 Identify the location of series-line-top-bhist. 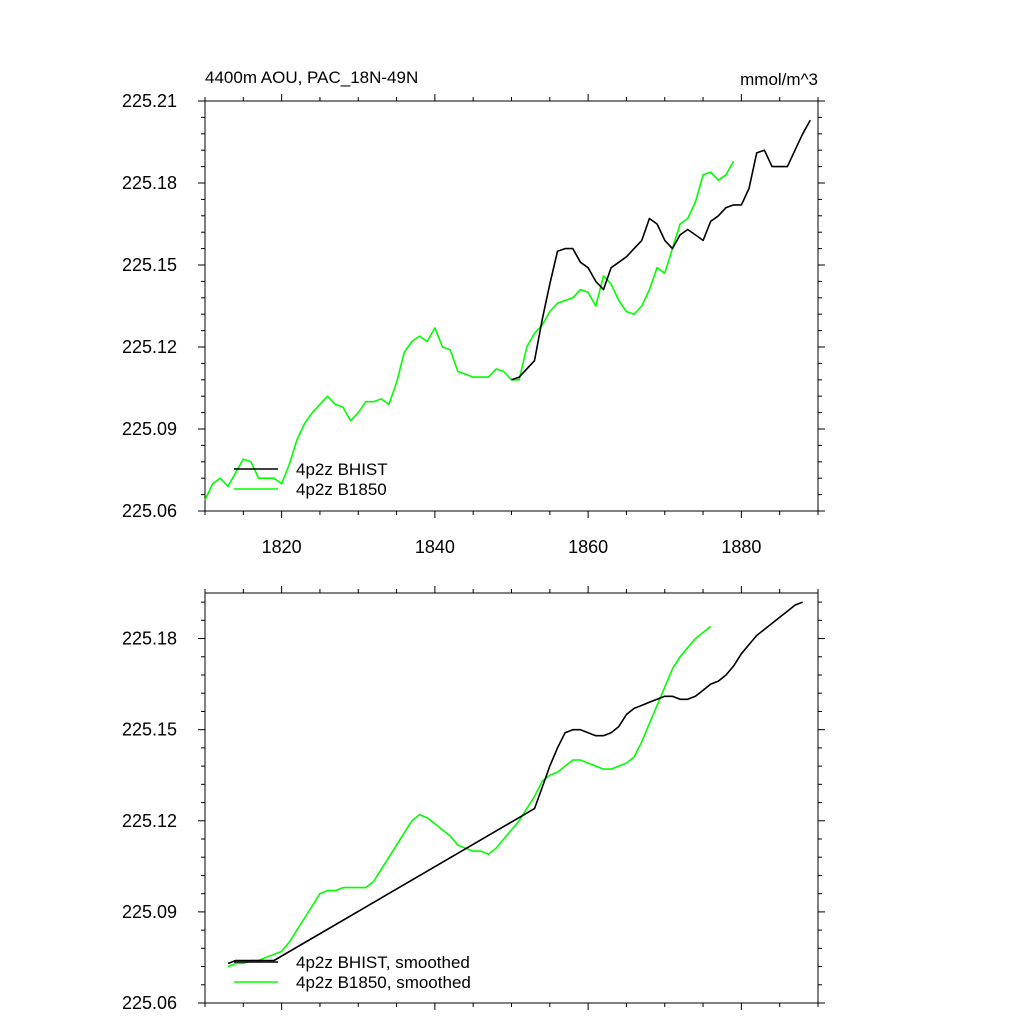
(661, 250).